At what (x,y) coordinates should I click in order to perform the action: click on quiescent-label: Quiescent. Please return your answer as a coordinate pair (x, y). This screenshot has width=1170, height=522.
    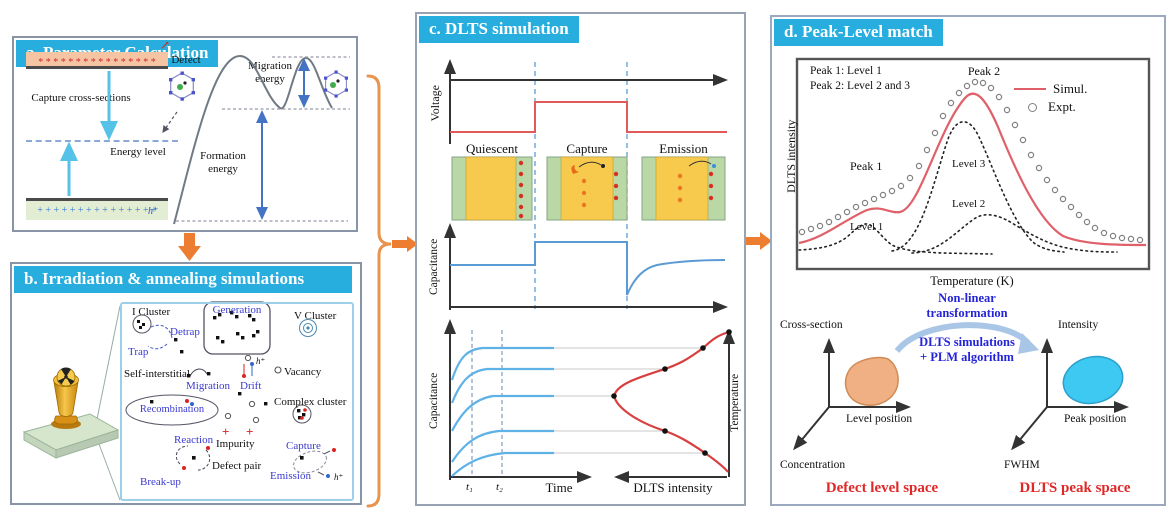
    Looking at the image, I should click on (492, 148).